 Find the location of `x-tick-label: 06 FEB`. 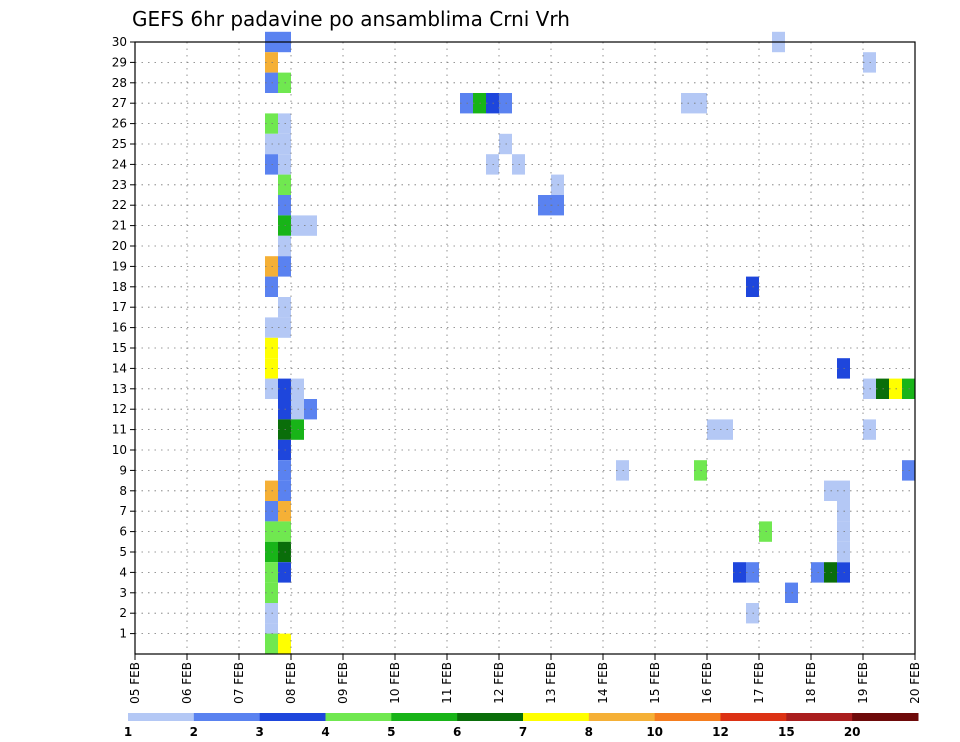

x-tick-label: 06 FEB is located at coordinates (187, 683).